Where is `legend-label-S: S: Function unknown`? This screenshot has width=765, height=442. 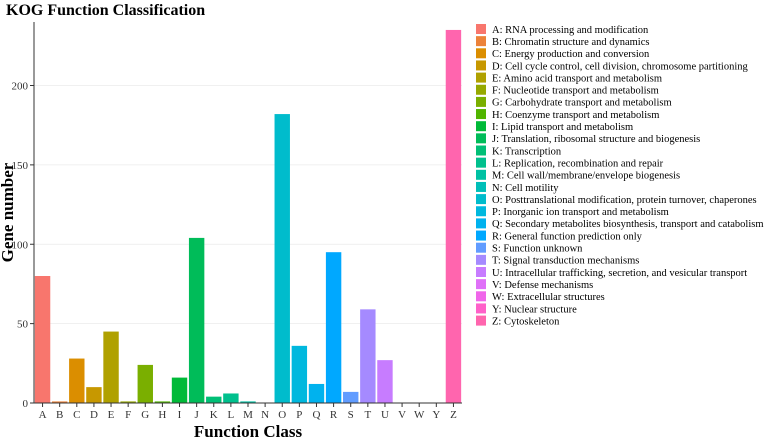
legend-label-S: S: Function unknown is located at coordinates (537, 249).